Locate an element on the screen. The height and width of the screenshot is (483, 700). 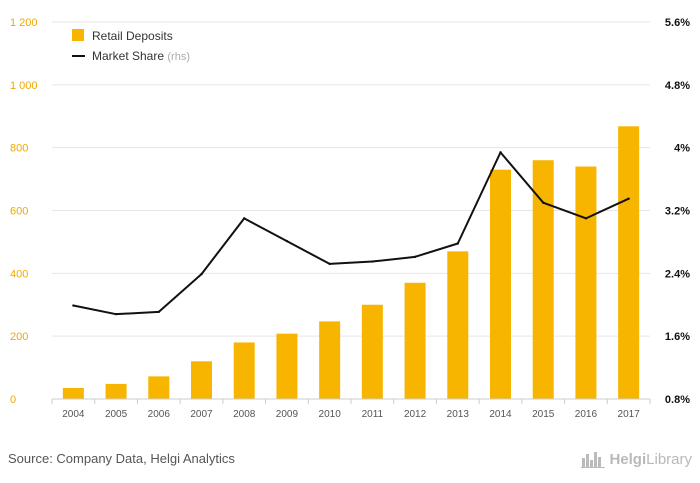
y-right-tick-label: 2.4% is located at coordinates (677, 274).